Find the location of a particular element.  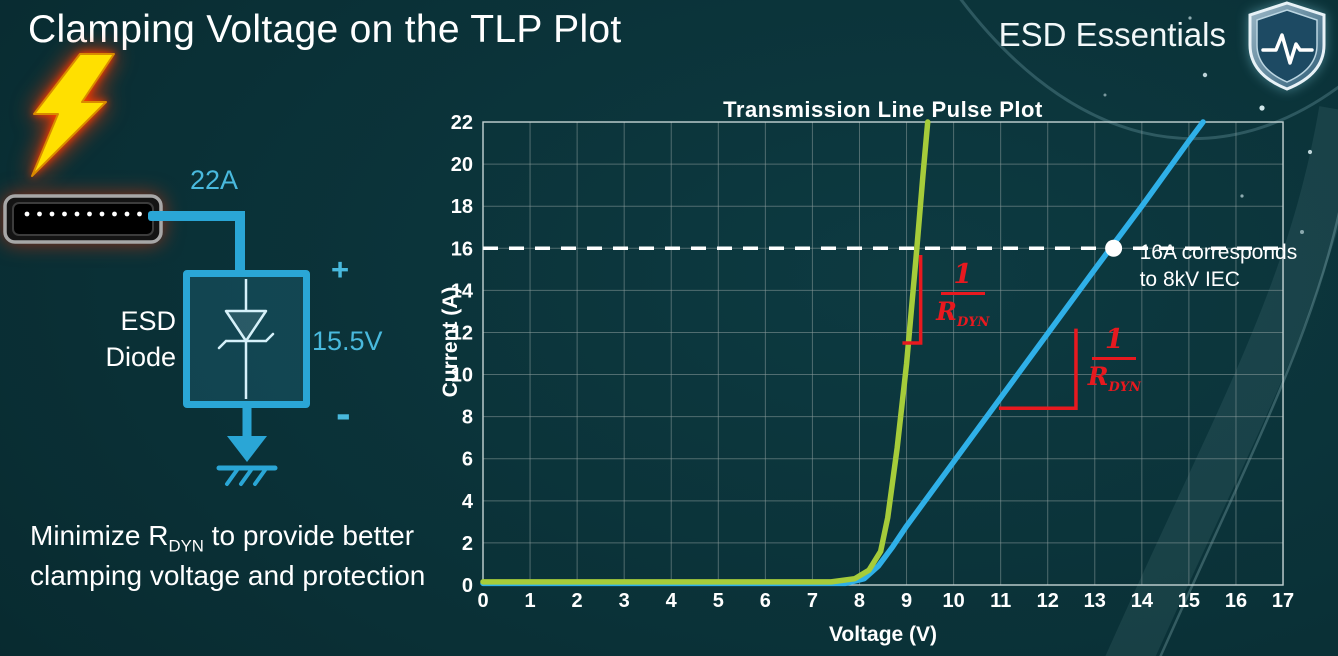

x-tick-label: 10 is located at coordinates (953, 601).